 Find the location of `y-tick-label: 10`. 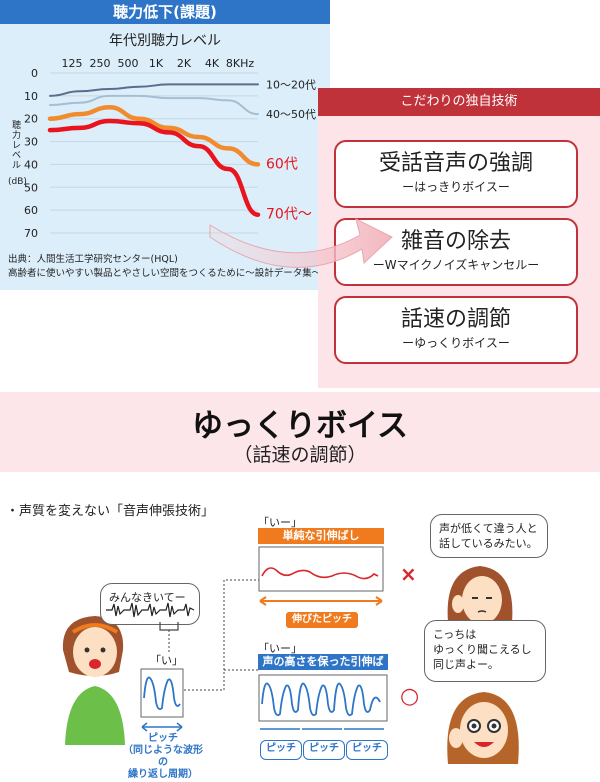

y-tick-label: 10 is located at coordinates (31, 96).